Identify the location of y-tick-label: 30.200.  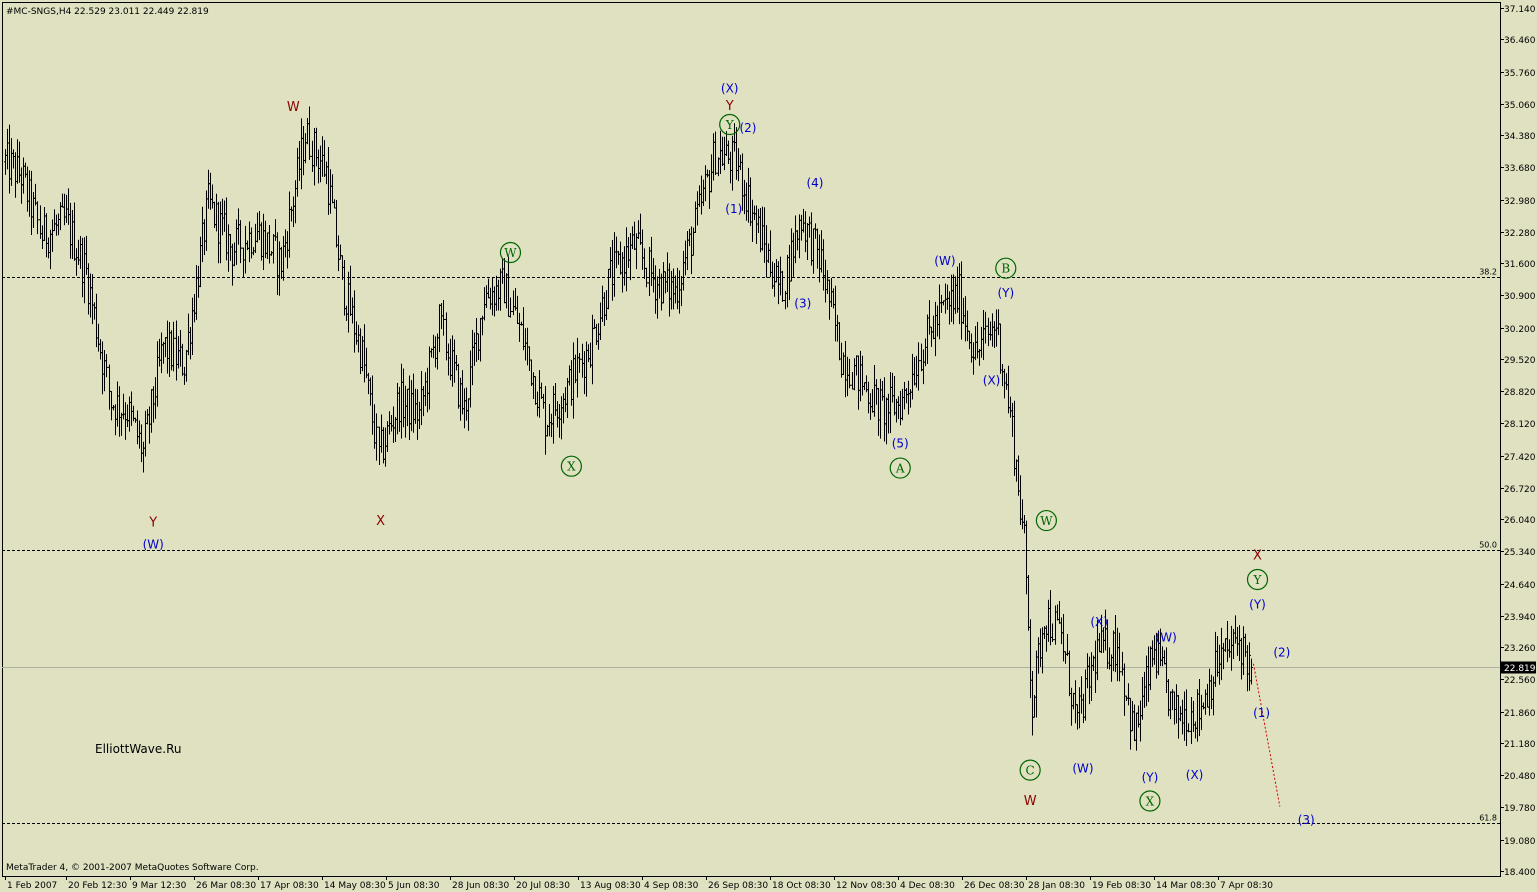
(1520, 330).